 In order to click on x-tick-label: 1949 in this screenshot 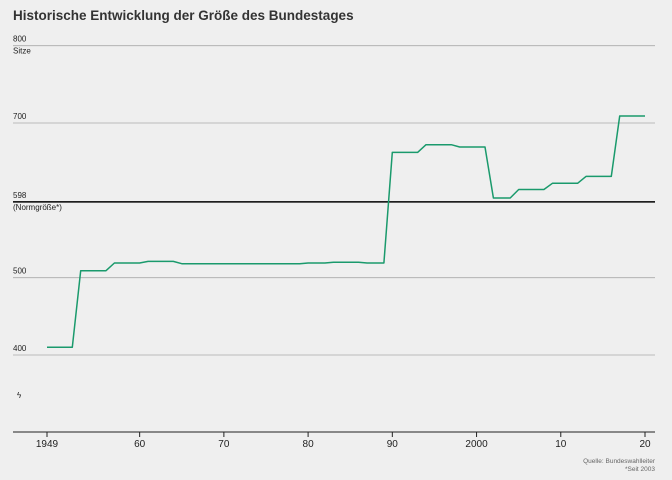, I will do `click(47, 444)`.